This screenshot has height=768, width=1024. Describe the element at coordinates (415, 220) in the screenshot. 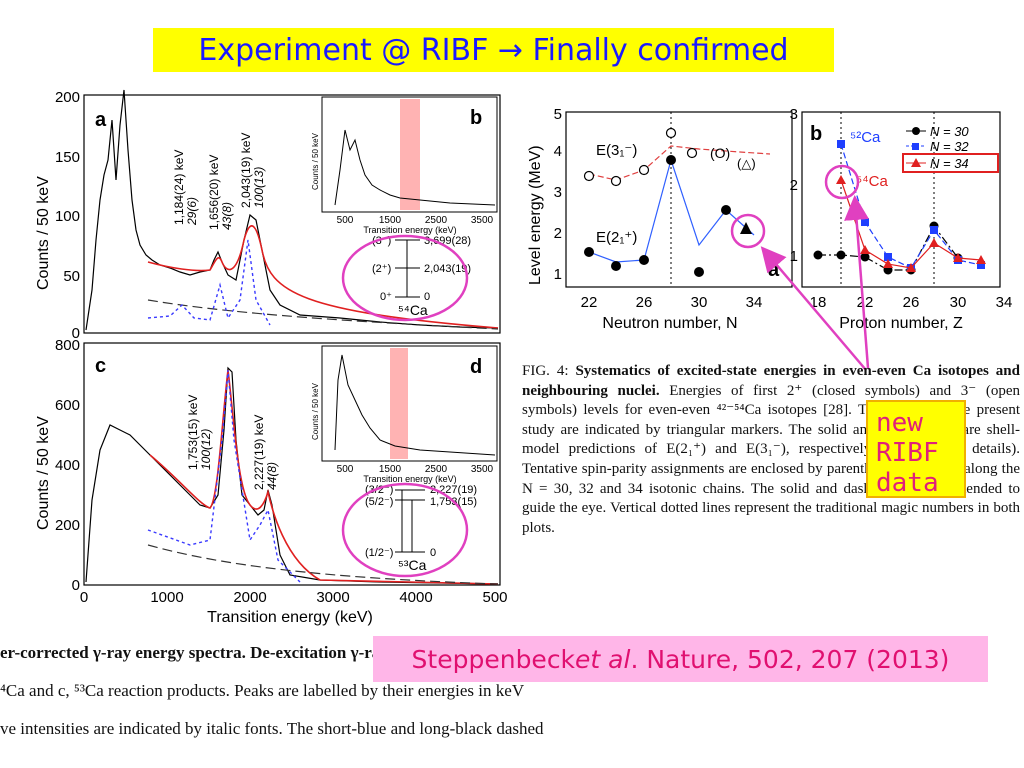

I see `inset-b-xticks: 500 1500 2500 3500` at that location.